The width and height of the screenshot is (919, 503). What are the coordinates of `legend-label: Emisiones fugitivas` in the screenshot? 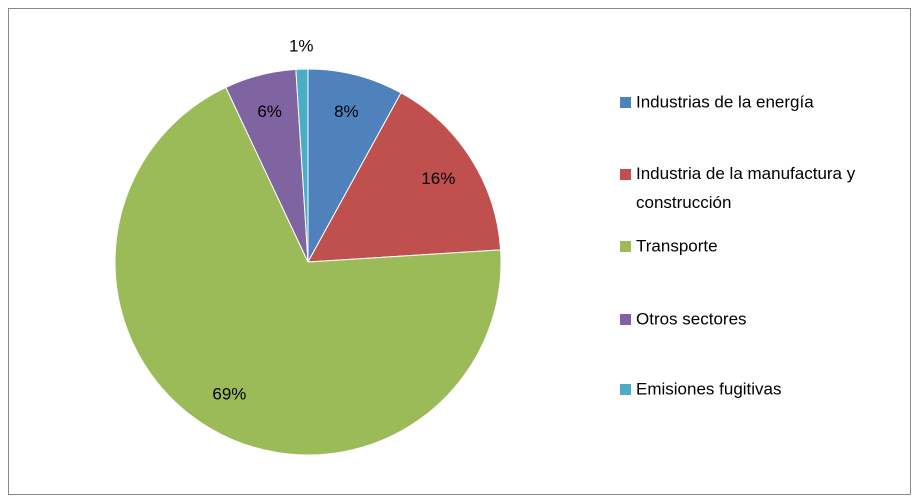 It's located at (709, 388).